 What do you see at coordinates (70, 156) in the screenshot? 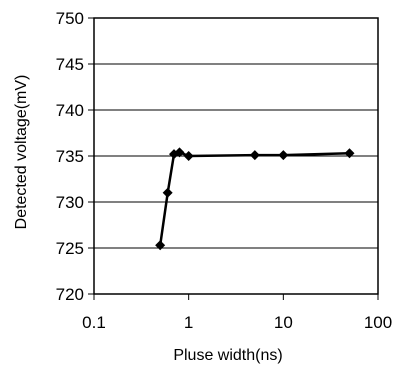
I see `y-tick-label: 735` at bounding box center [70, 156].